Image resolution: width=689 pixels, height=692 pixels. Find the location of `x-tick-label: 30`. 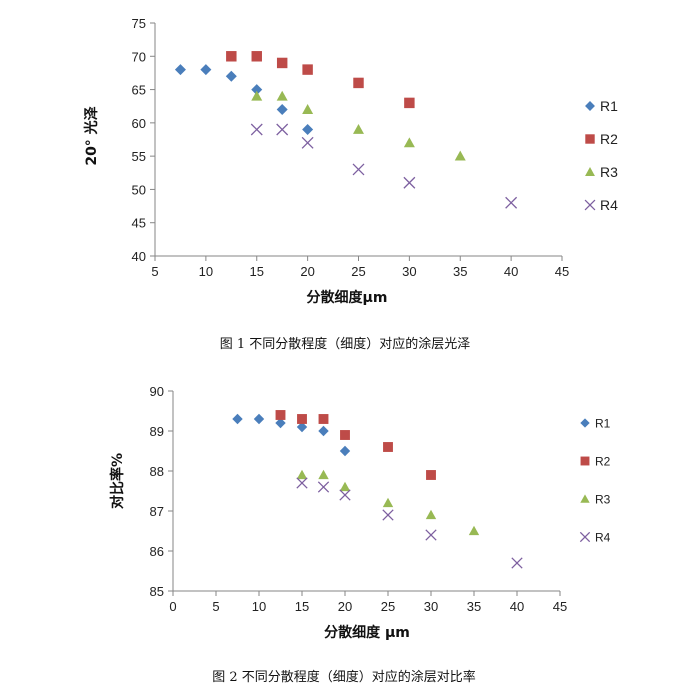

x-tick-label: 30 is located at coordinates (431, 606).